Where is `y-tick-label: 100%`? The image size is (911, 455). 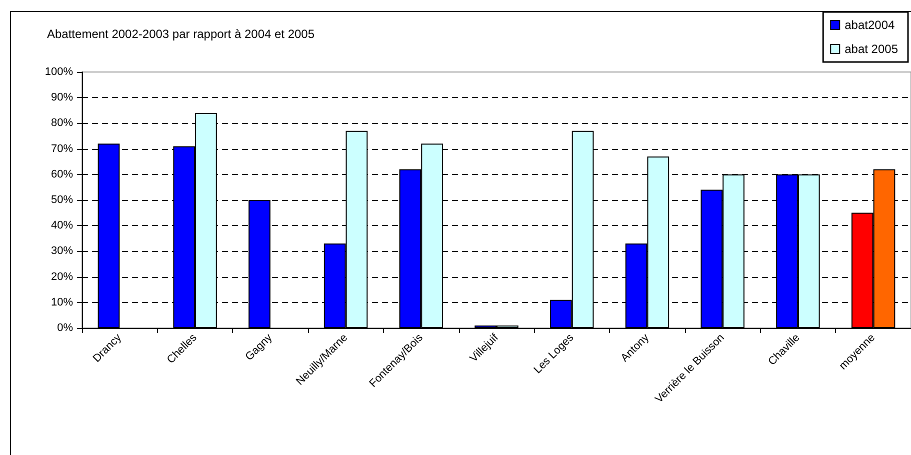
y-tick-label: 100% is located at coordinates (59, 72).